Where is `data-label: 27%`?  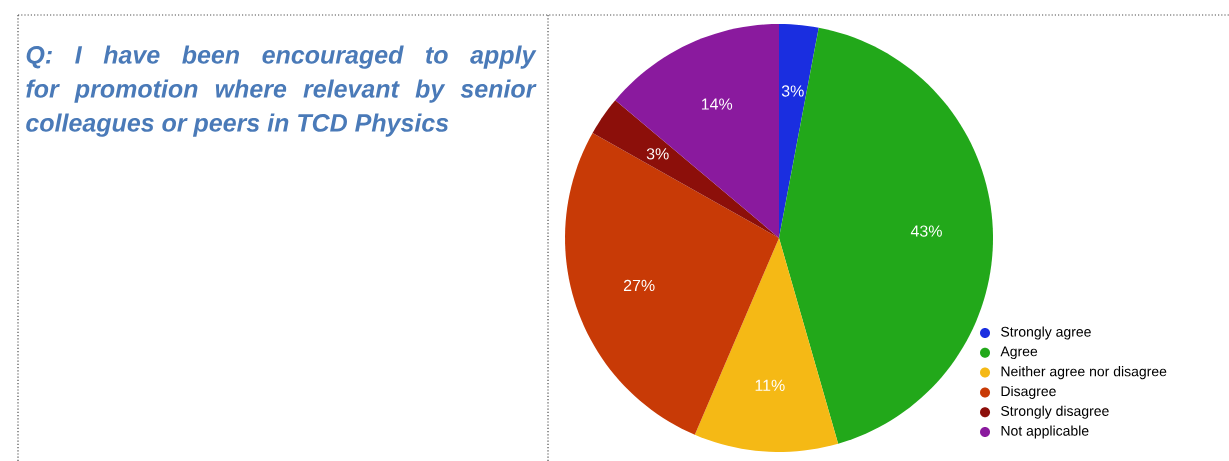 data-label: 27% is located at coordinates (639, 285).